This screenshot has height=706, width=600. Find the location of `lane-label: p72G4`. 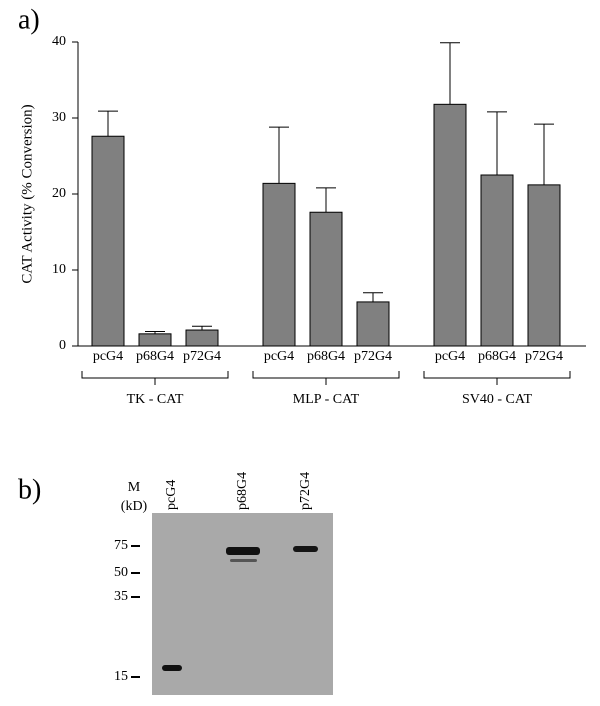

lane-label: p72G4 is located at coordinates (305, 491).